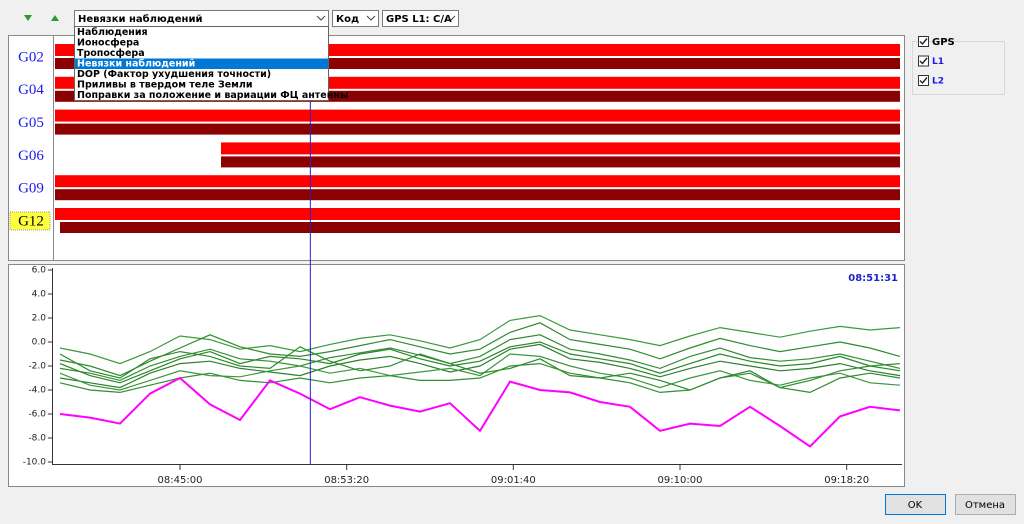  Describe the element at coordinates (31, 189) in the screenshot. I see `satellite-label: G09` at that location.